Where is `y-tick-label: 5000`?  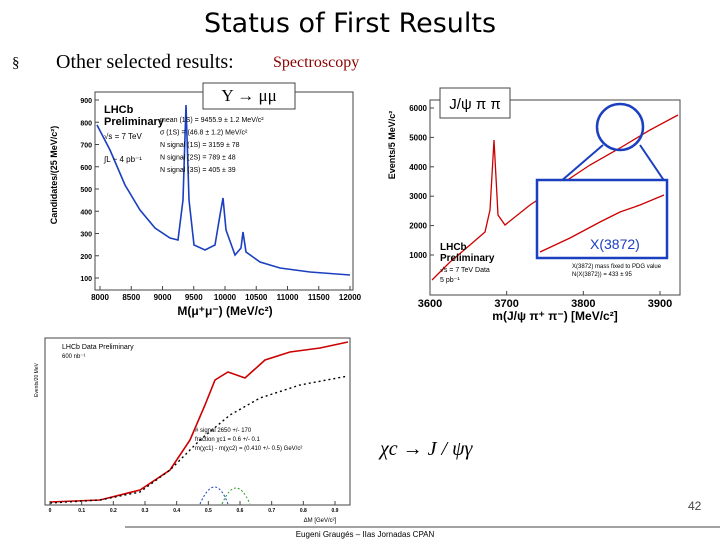
y-tick-label: 5000 is located at coordinates (418, 137).